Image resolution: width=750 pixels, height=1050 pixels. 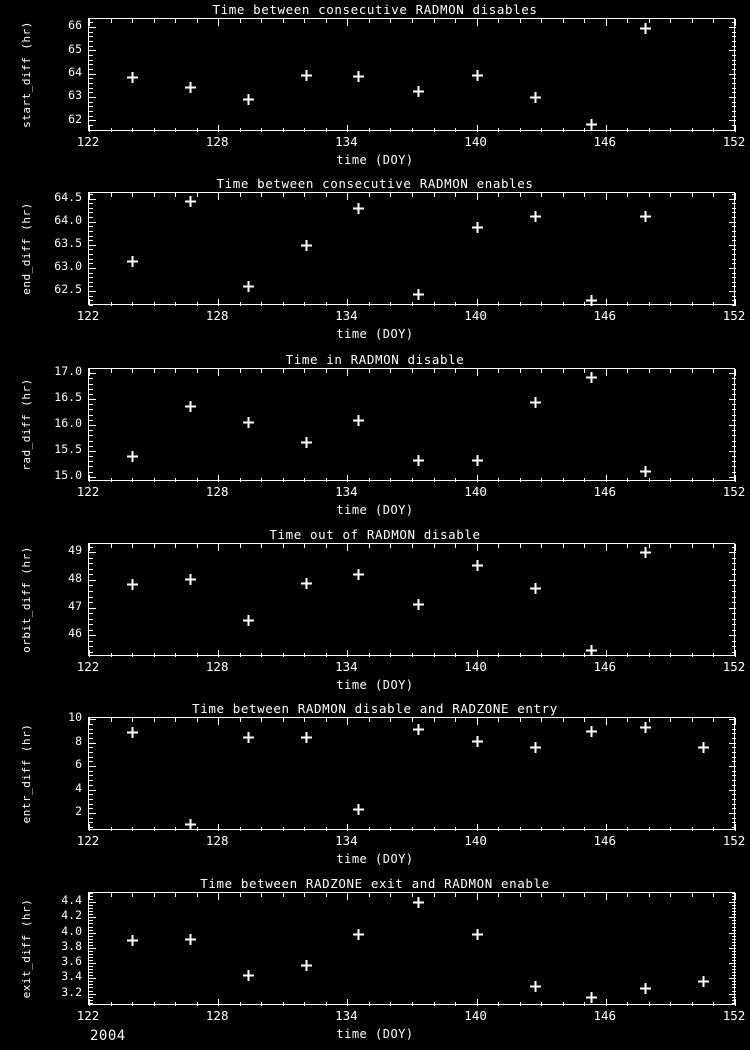 What do you see at coordinates (26, 424) in the screenshot?
I see `y-axis-label: rad_diff (hr)` at bounding box center [26, 424].